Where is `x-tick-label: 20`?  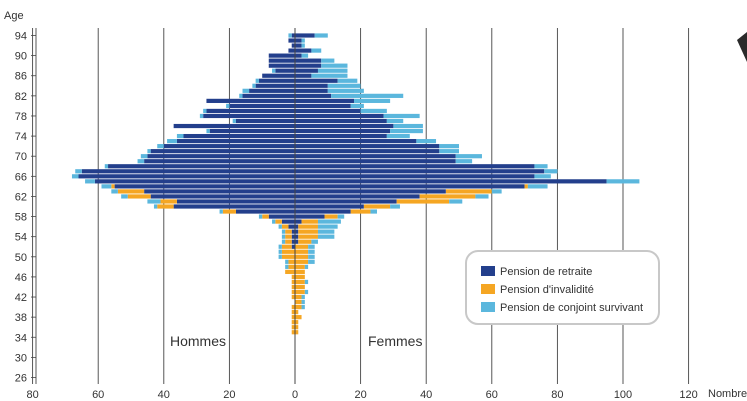
x-tick-label: 20 is located at coordinates (229, 395).